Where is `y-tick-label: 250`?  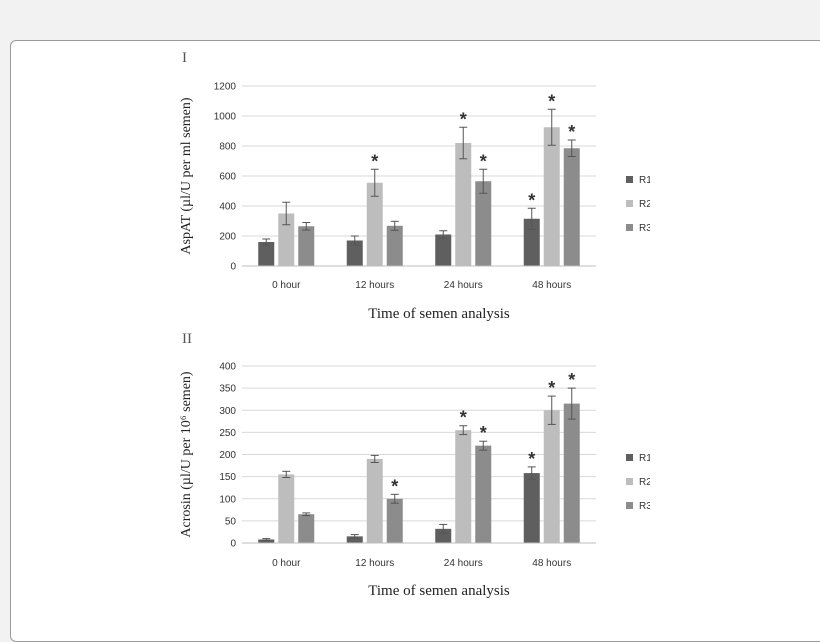
y-tick-label: 250 is located at coordinates (227, 433).